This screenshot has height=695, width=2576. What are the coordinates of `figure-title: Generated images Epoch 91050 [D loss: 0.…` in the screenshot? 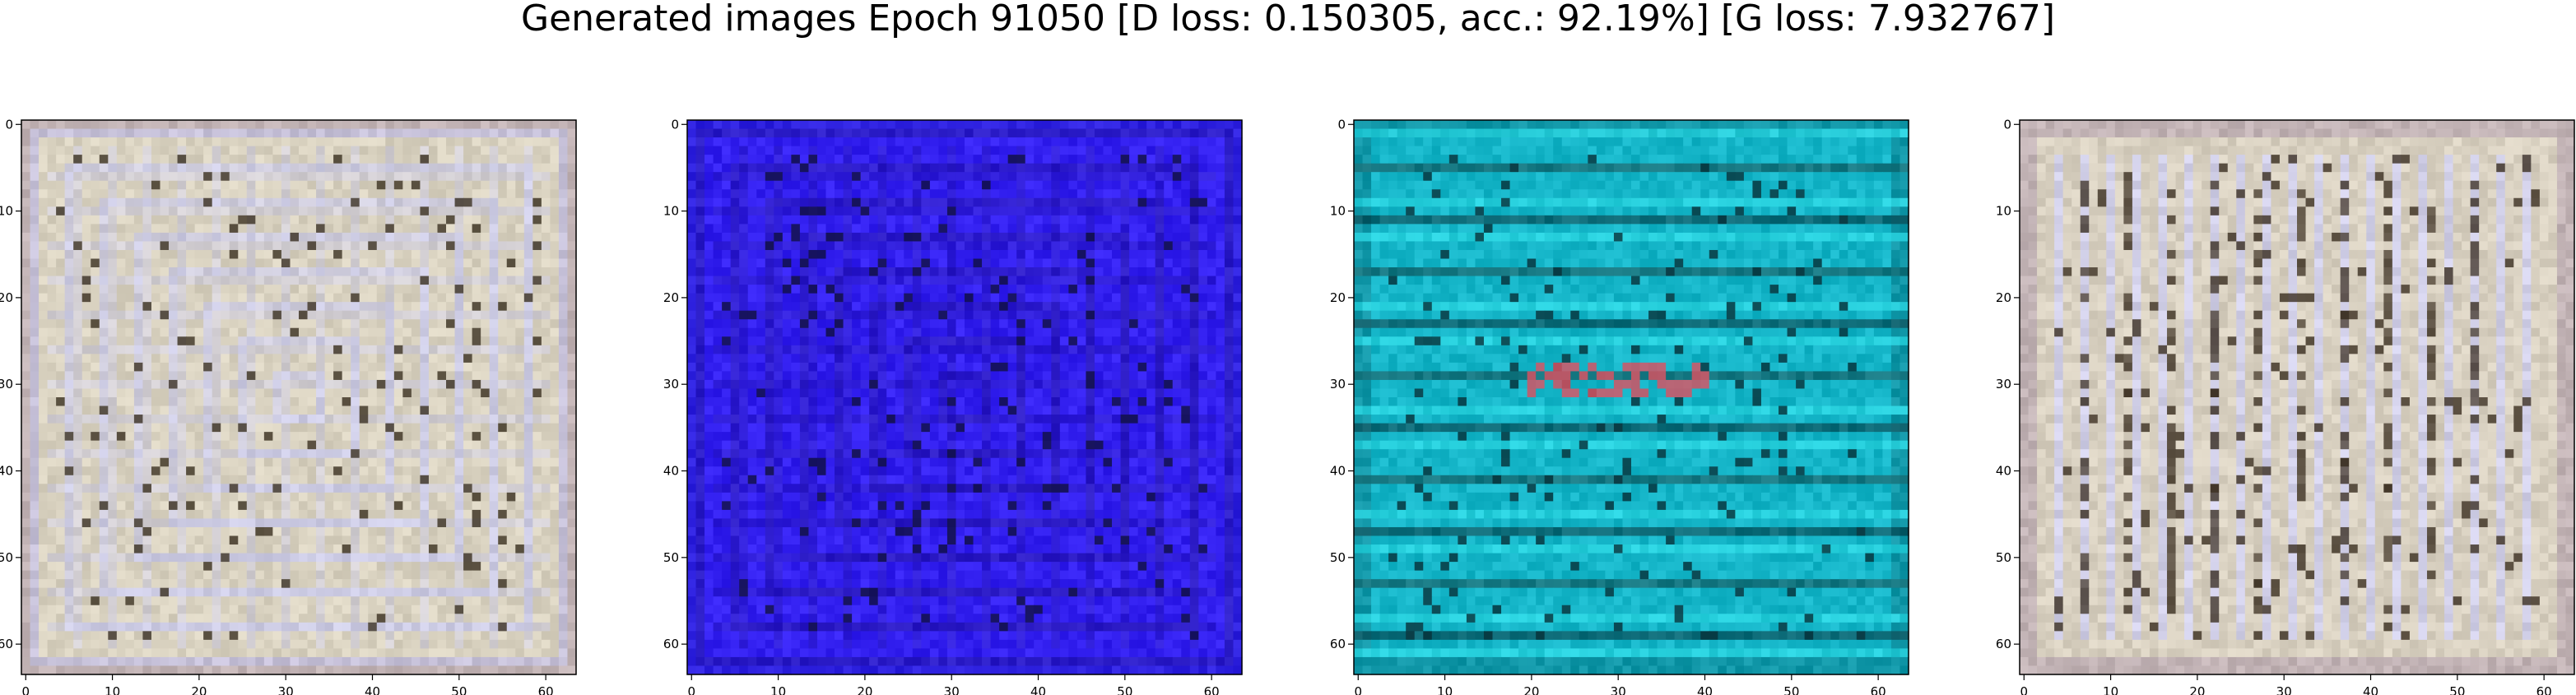 It's located at (1288, 19).